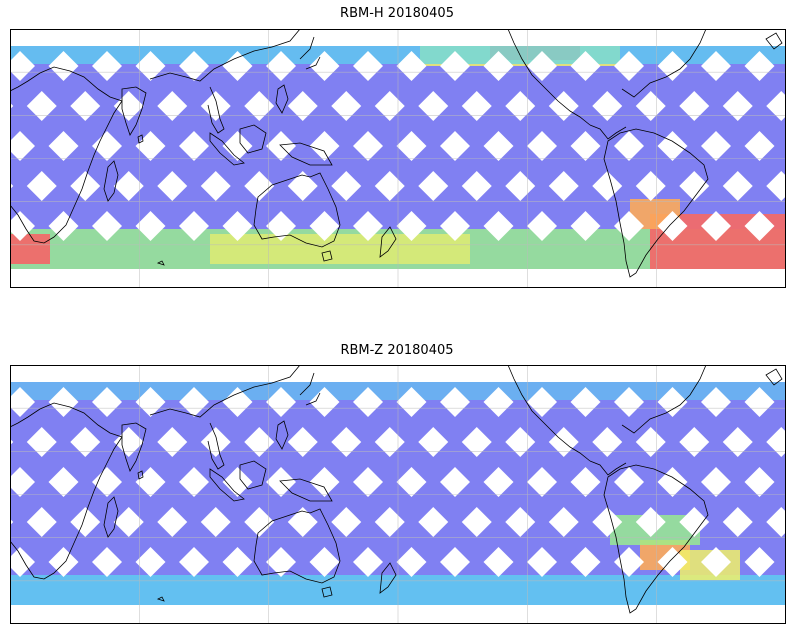 This screenshot has width=794, height=633. What do you see at coordinates (397, 13) in the screenshot?
I see `panel-title-rbm-h: RBM-H 20180405` at bounding box center [397, 13].